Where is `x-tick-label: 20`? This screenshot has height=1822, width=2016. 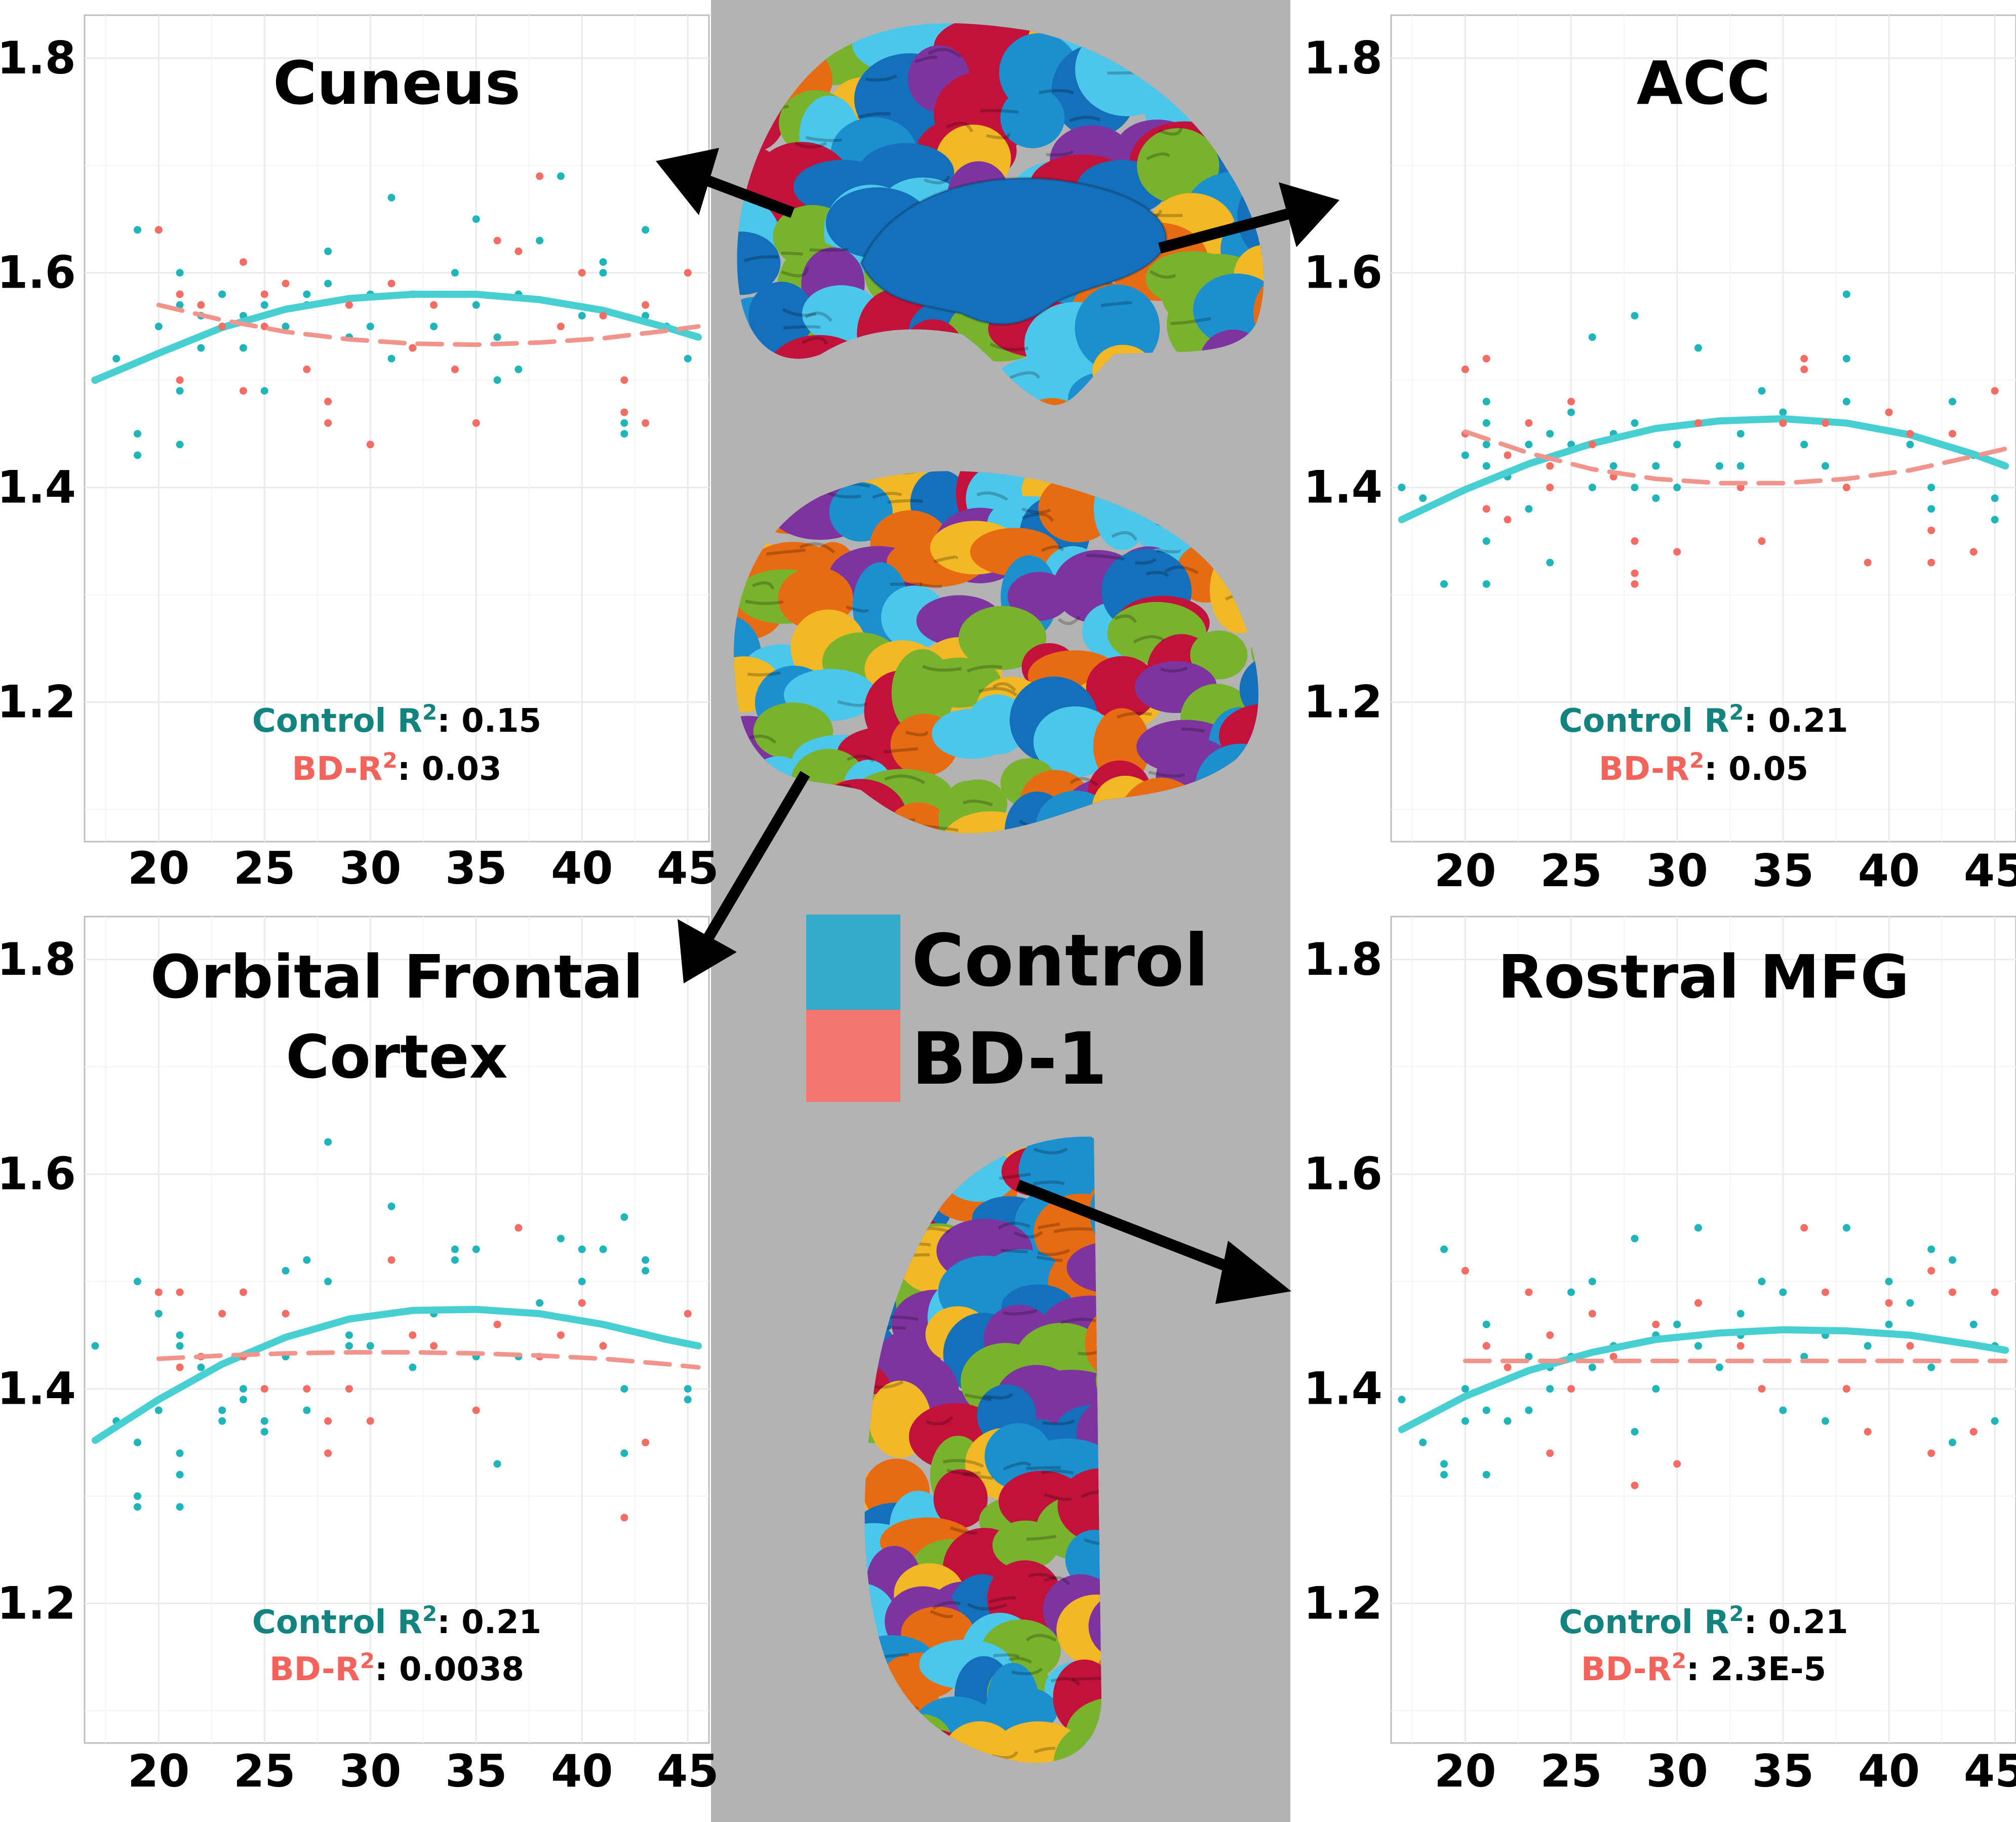
x-tick-label: 20 is located at coordinates (158, 868).